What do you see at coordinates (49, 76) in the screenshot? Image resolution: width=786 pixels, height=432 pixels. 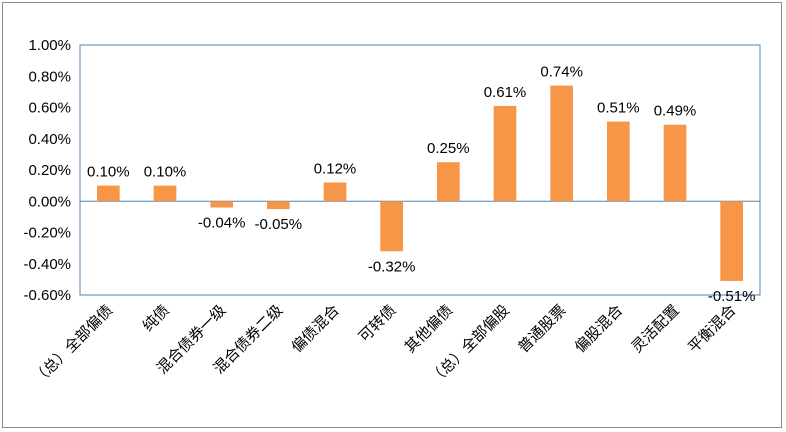 I see `y-tick-label: 0.80%` at bounding box center [49, 76].